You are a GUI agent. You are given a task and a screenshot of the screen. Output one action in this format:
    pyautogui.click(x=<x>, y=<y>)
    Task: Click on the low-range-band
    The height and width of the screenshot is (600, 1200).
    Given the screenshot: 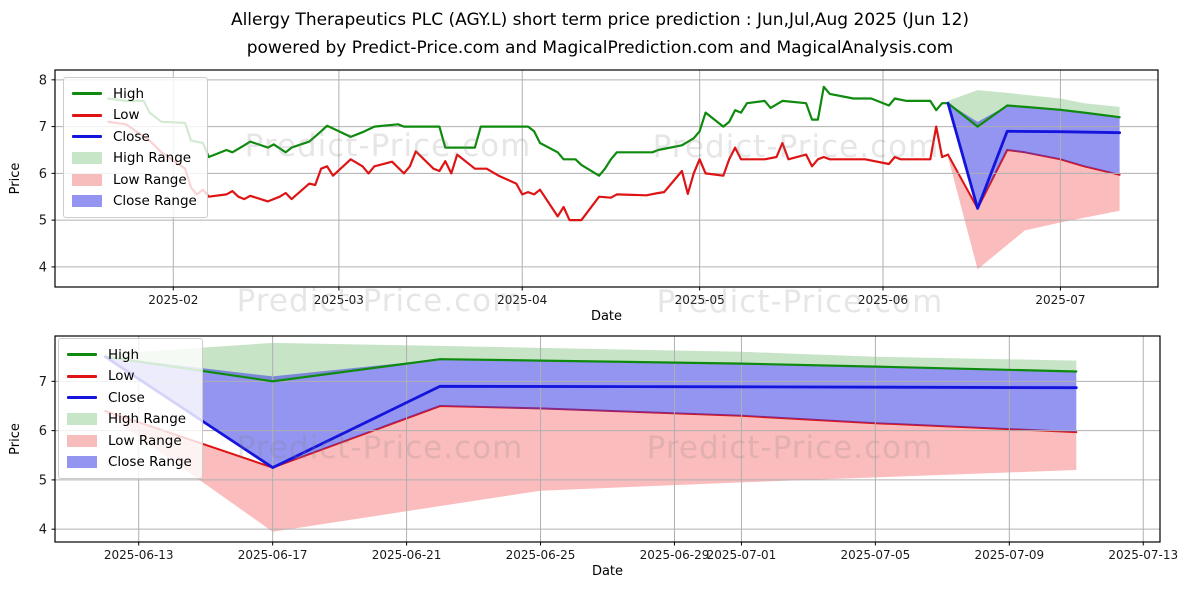 What is the action you would take?
    pyautogui.click(x=1034, y=210)
    